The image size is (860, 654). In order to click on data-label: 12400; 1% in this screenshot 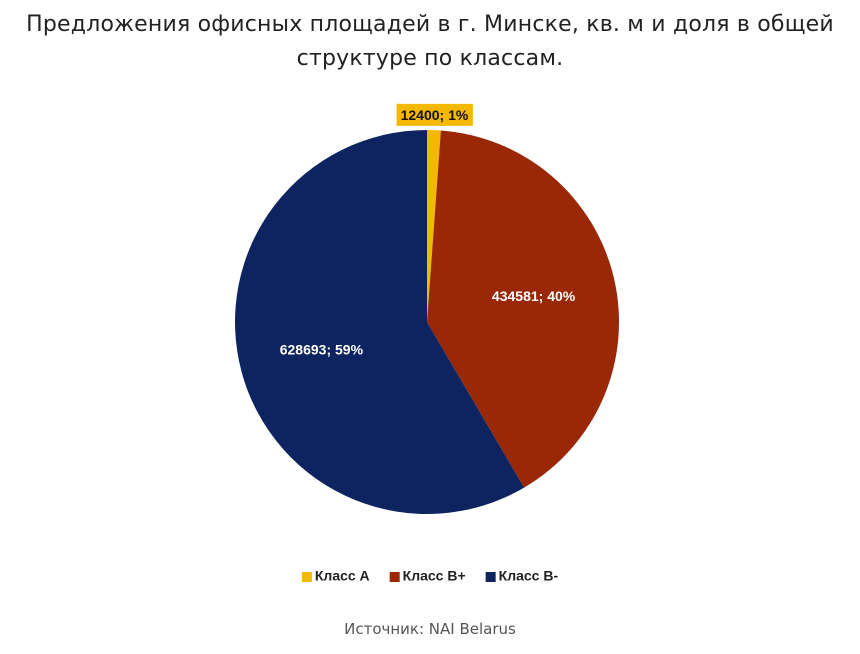, I will do `click(435, 115)`.